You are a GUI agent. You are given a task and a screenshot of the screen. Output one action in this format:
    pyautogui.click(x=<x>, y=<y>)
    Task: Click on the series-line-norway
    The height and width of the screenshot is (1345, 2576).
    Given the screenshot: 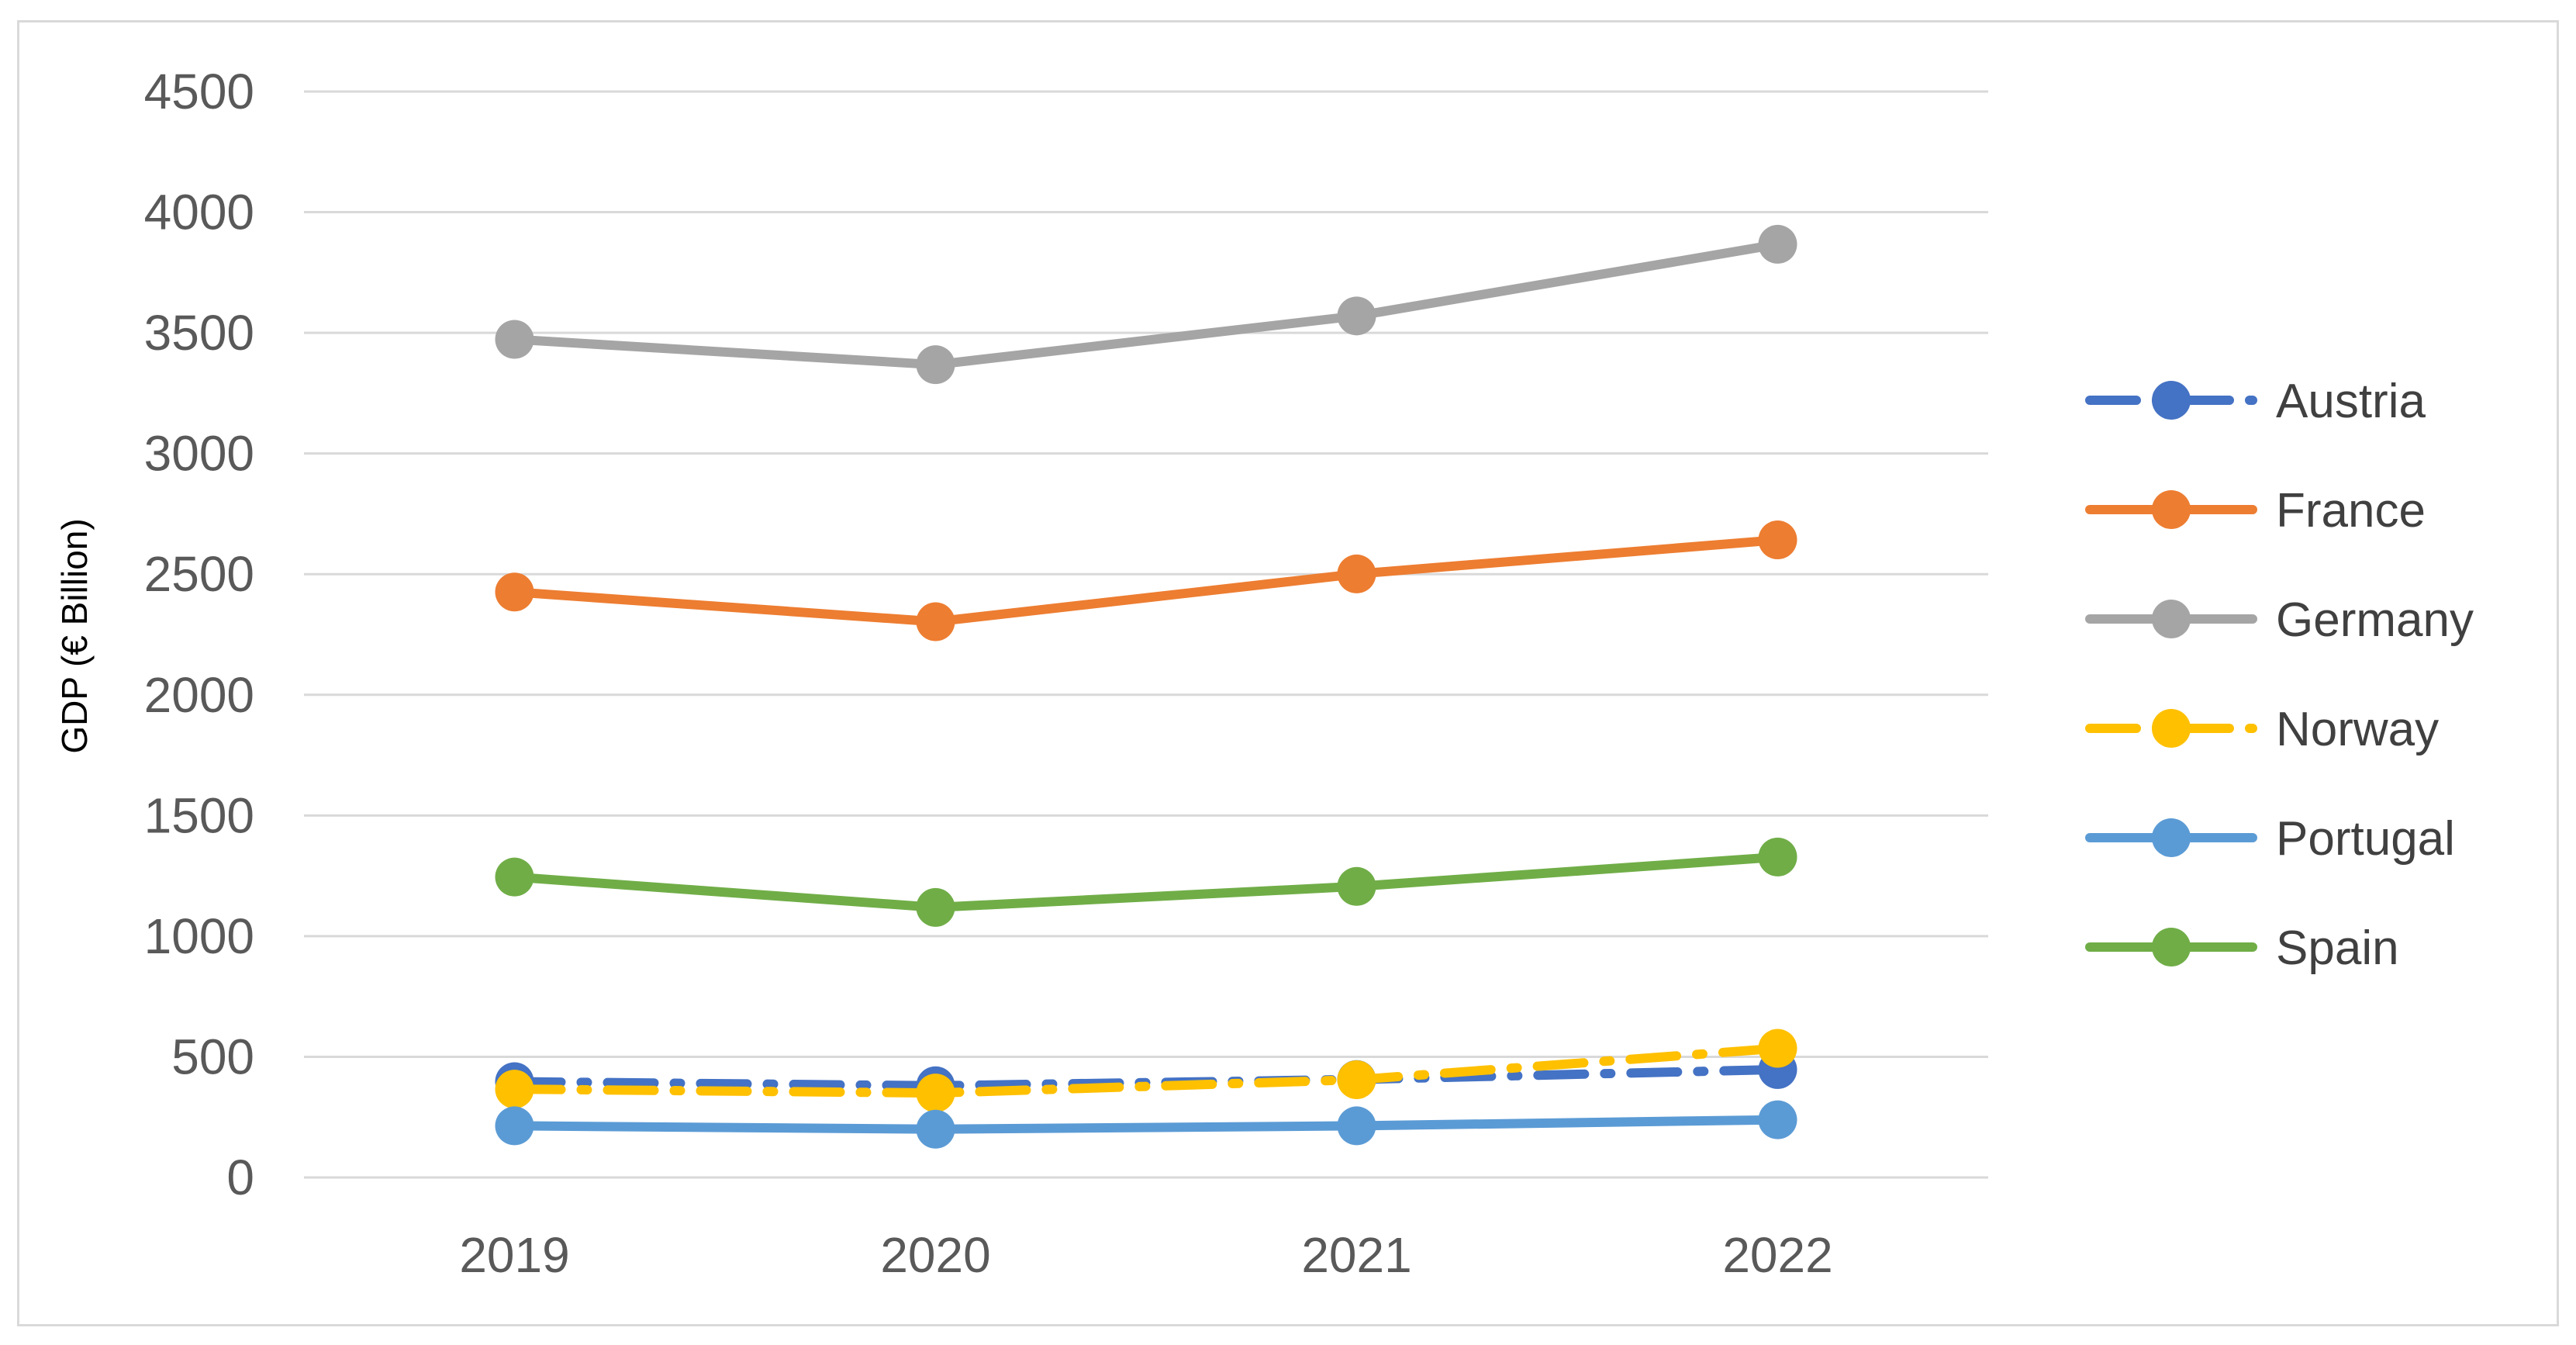 What is the action you would take?
    pyautogui.click(x=1146, y=1070)
    